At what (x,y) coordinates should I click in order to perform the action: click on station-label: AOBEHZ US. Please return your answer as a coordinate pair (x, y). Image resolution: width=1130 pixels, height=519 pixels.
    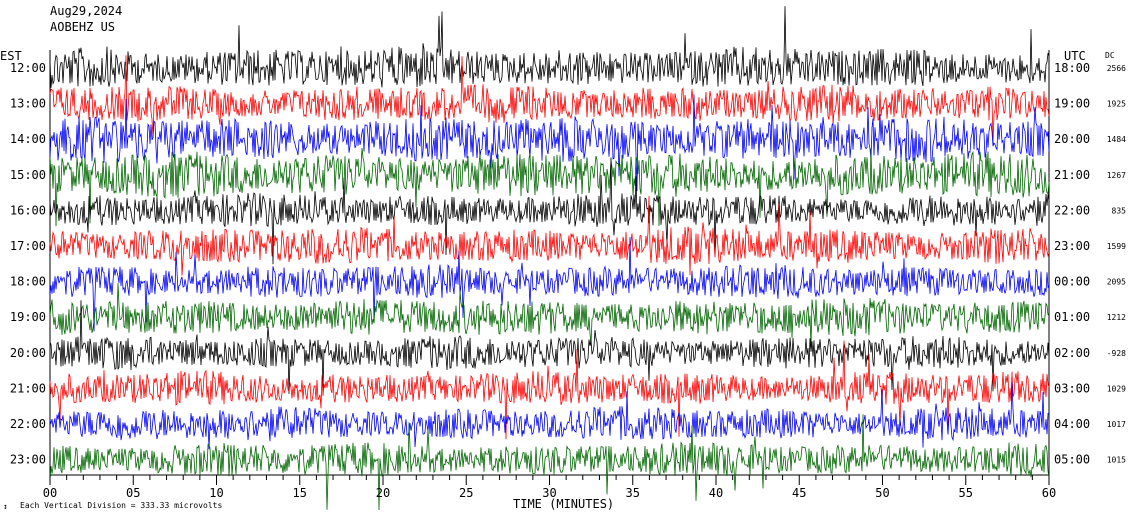
    Looking at the image, I should click on (82, 27).